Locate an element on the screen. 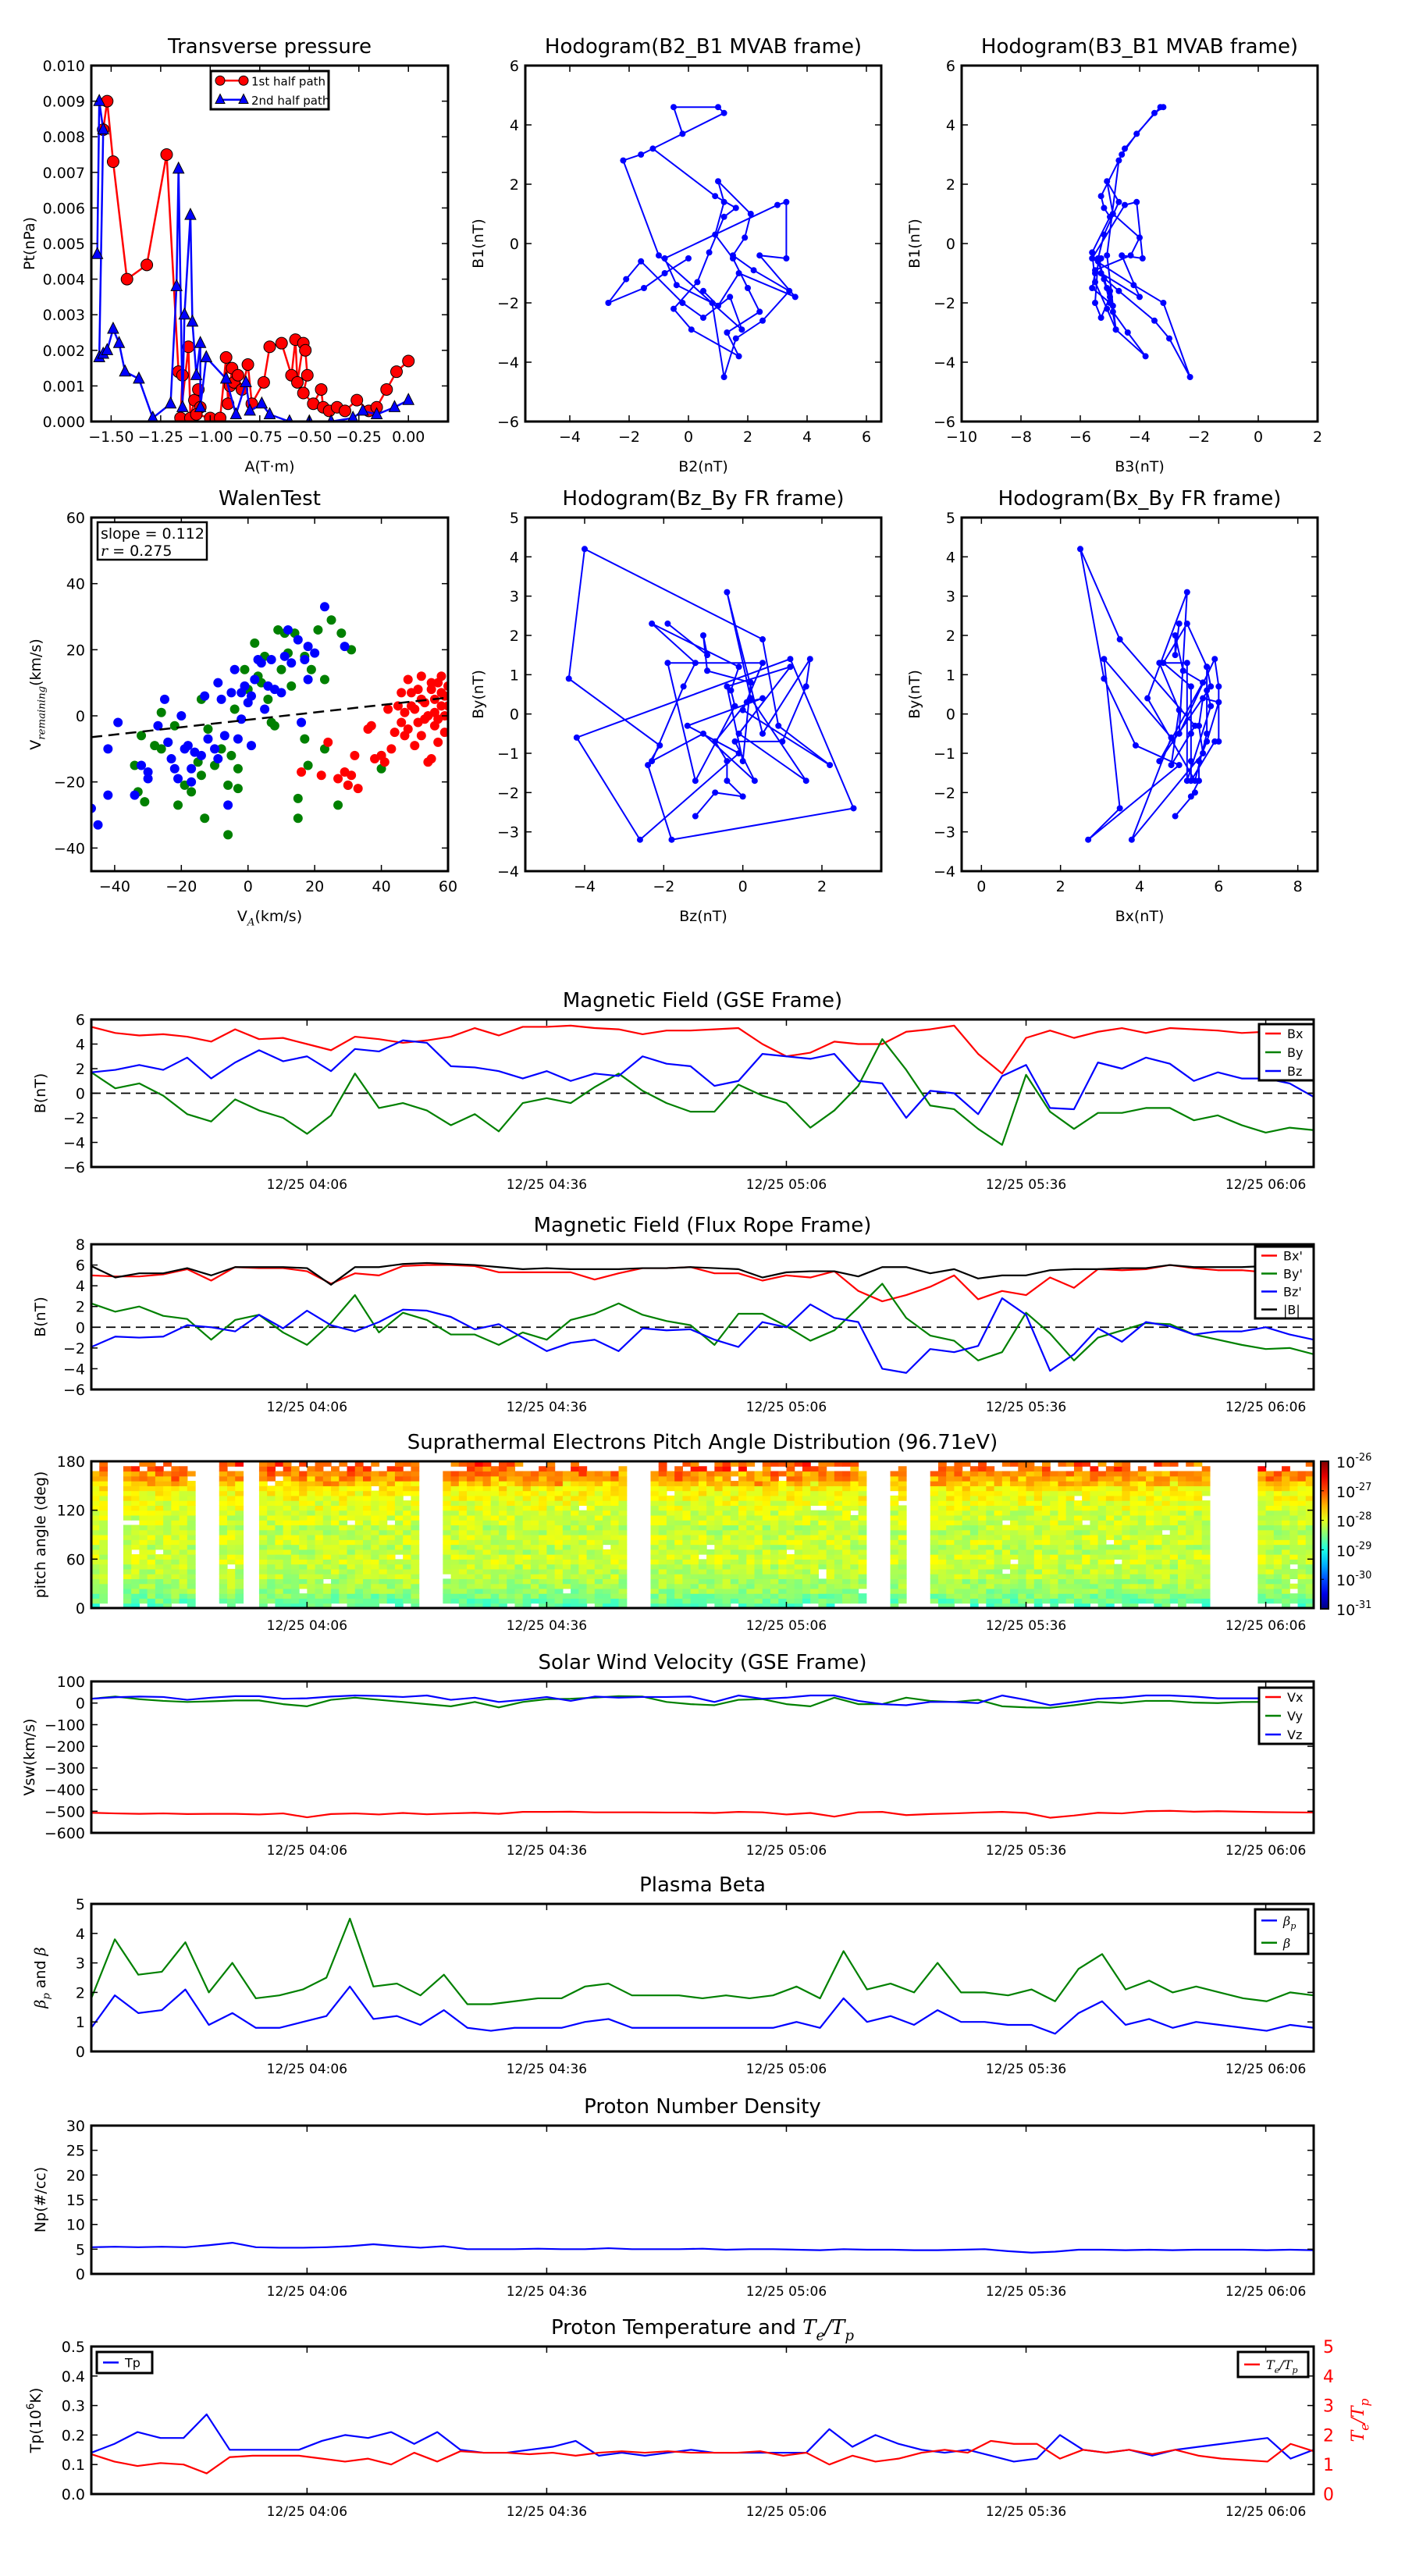 This screenshot has width=1405, height=2576. plot-area is located at coordinates (703, 1976).